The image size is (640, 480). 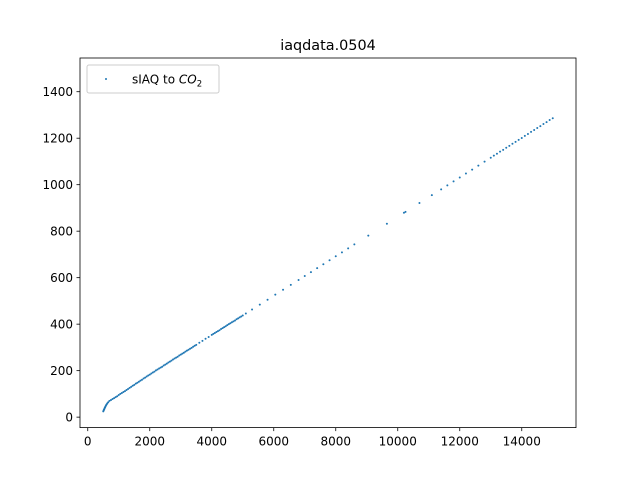 I want to click on x-tick-label: 14000, so click(x=522, y=442).